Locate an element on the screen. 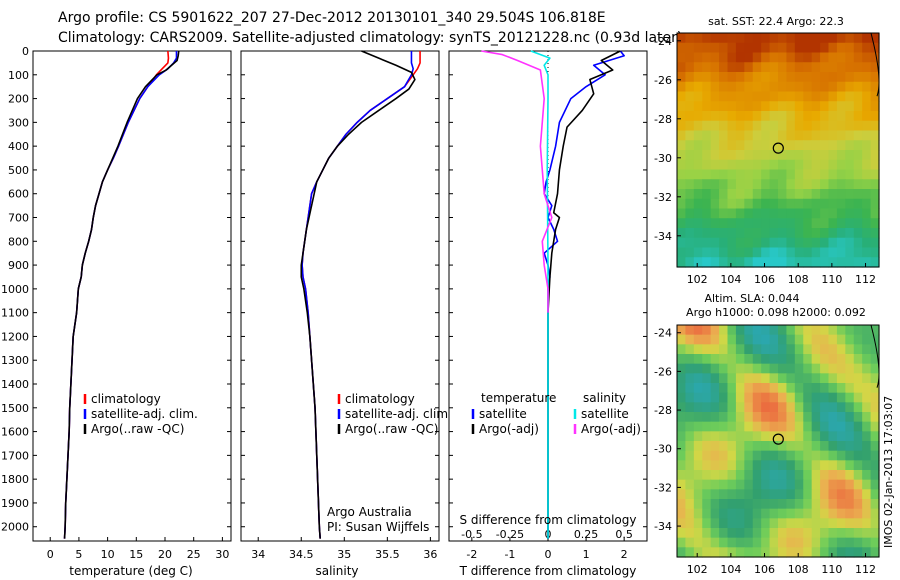  lat-tick-label: -26 is located at coordinates (663, 80).